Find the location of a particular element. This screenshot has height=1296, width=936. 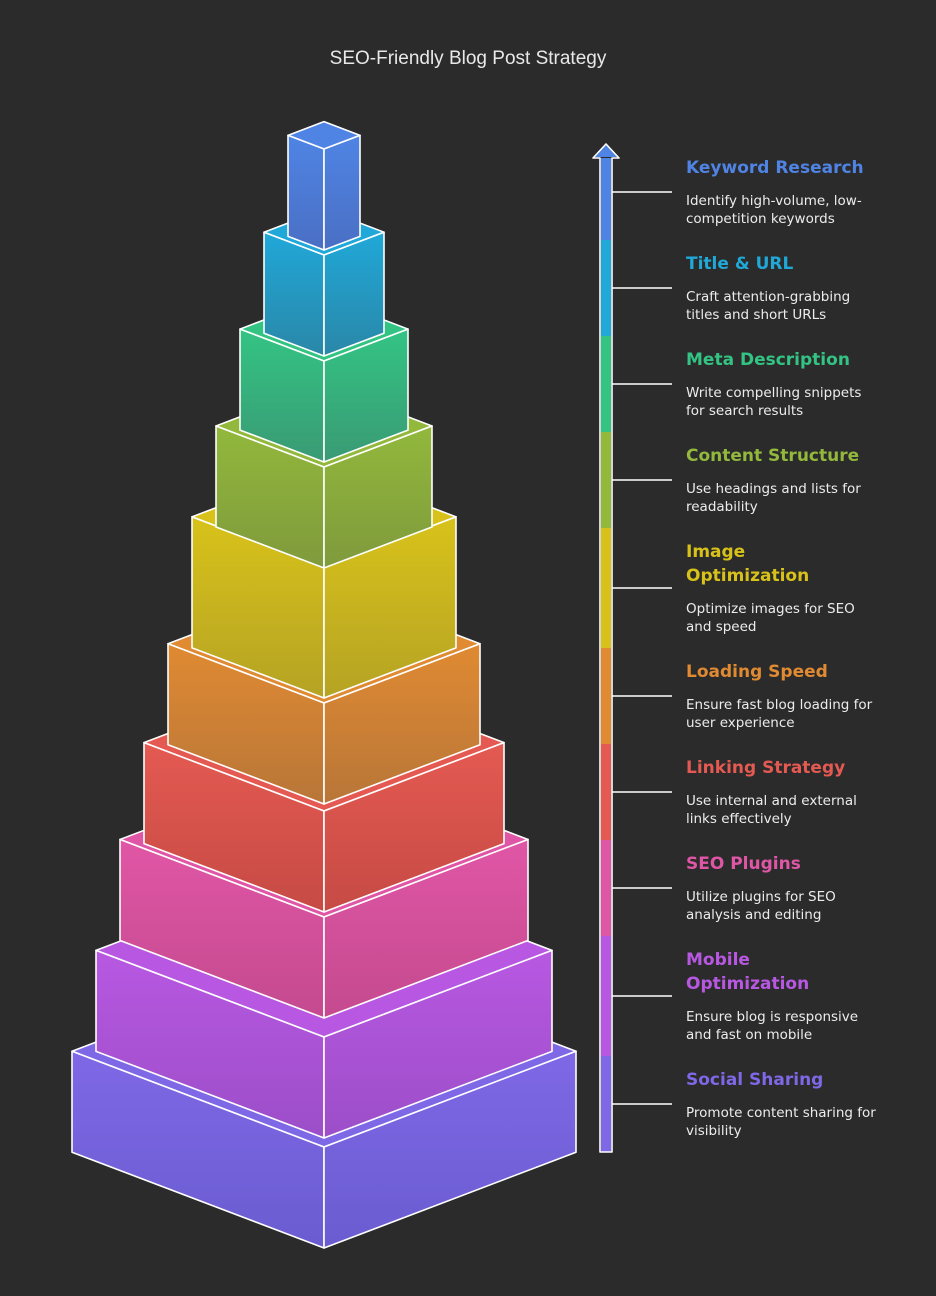

step-title: Content Structure is located at coordinates (773, 456).